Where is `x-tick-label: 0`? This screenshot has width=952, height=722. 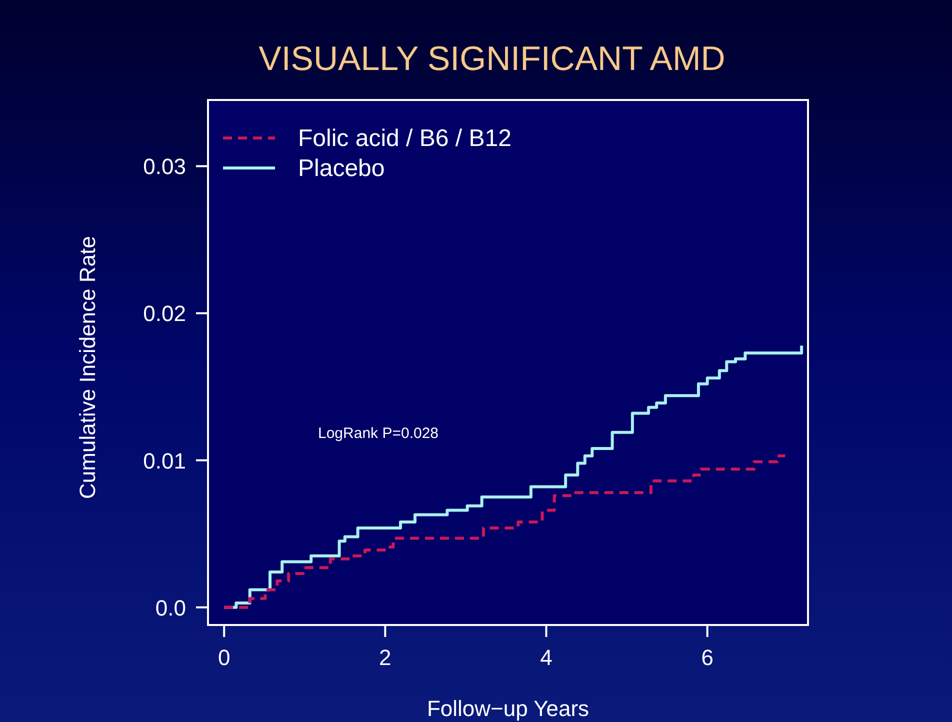
x-tick-label: 0 is located at coordinates (224, 657).